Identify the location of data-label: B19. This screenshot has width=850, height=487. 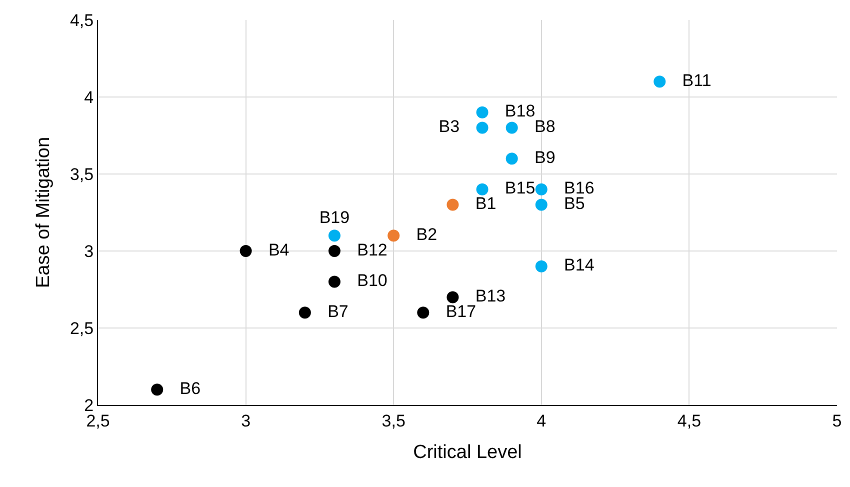
(334, 217).